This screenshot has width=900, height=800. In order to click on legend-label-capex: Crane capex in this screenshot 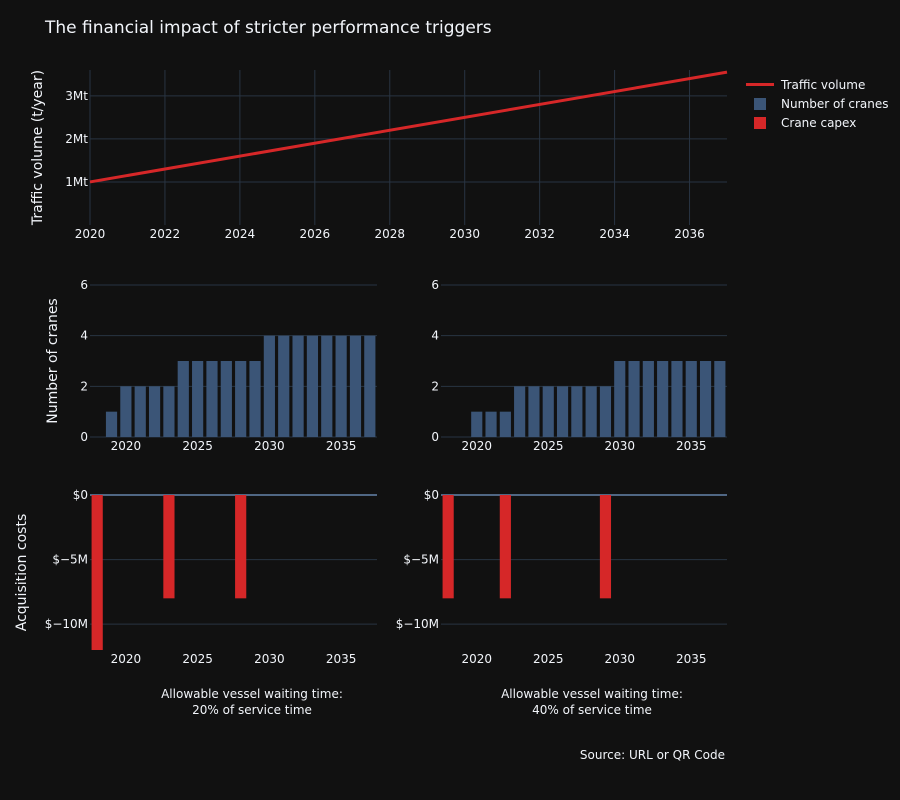, I will do `click(819, 122)`.